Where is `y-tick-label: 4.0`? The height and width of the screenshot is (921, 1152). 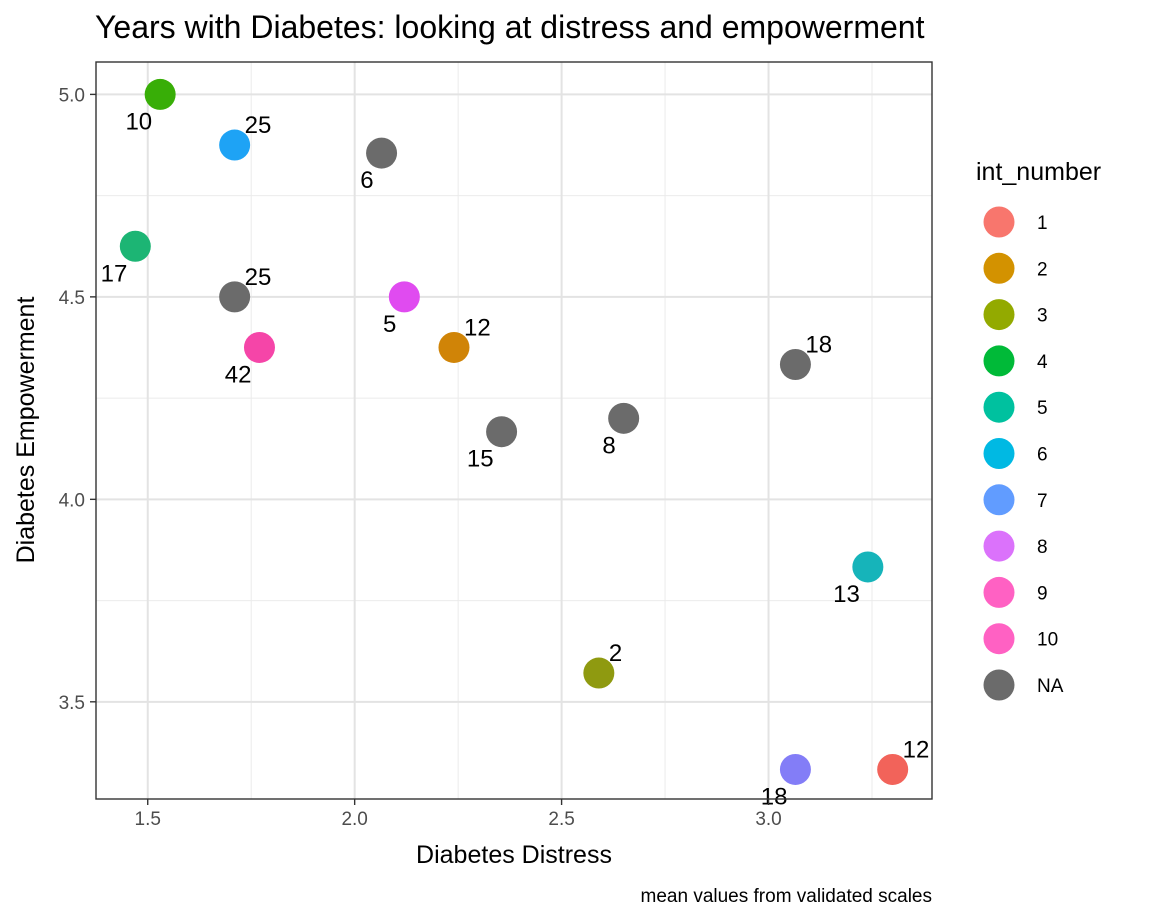
y-tick-label: 4.0 is located at coordinates (72, 500).